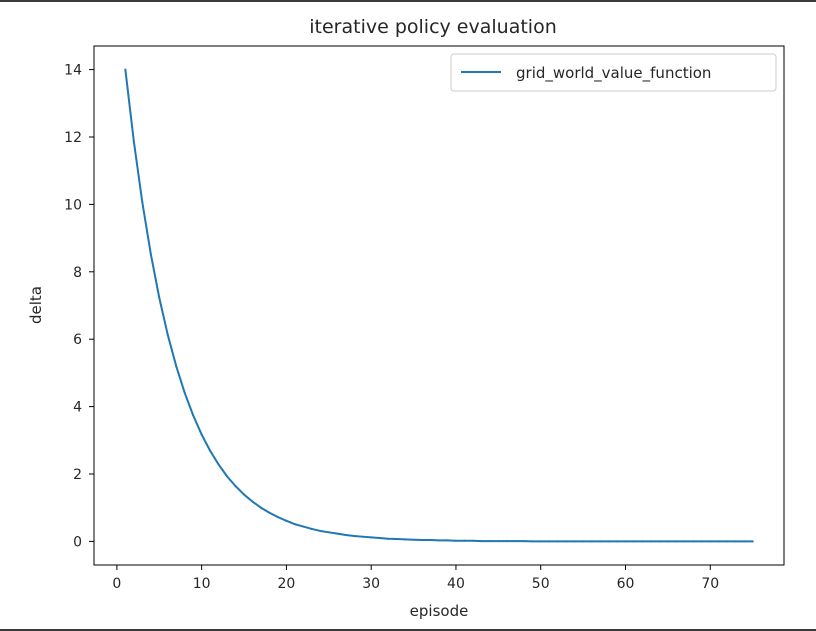 This screenshot has width=816, height=631. I want to click on x-tick-label: 40, so click(456, 584).